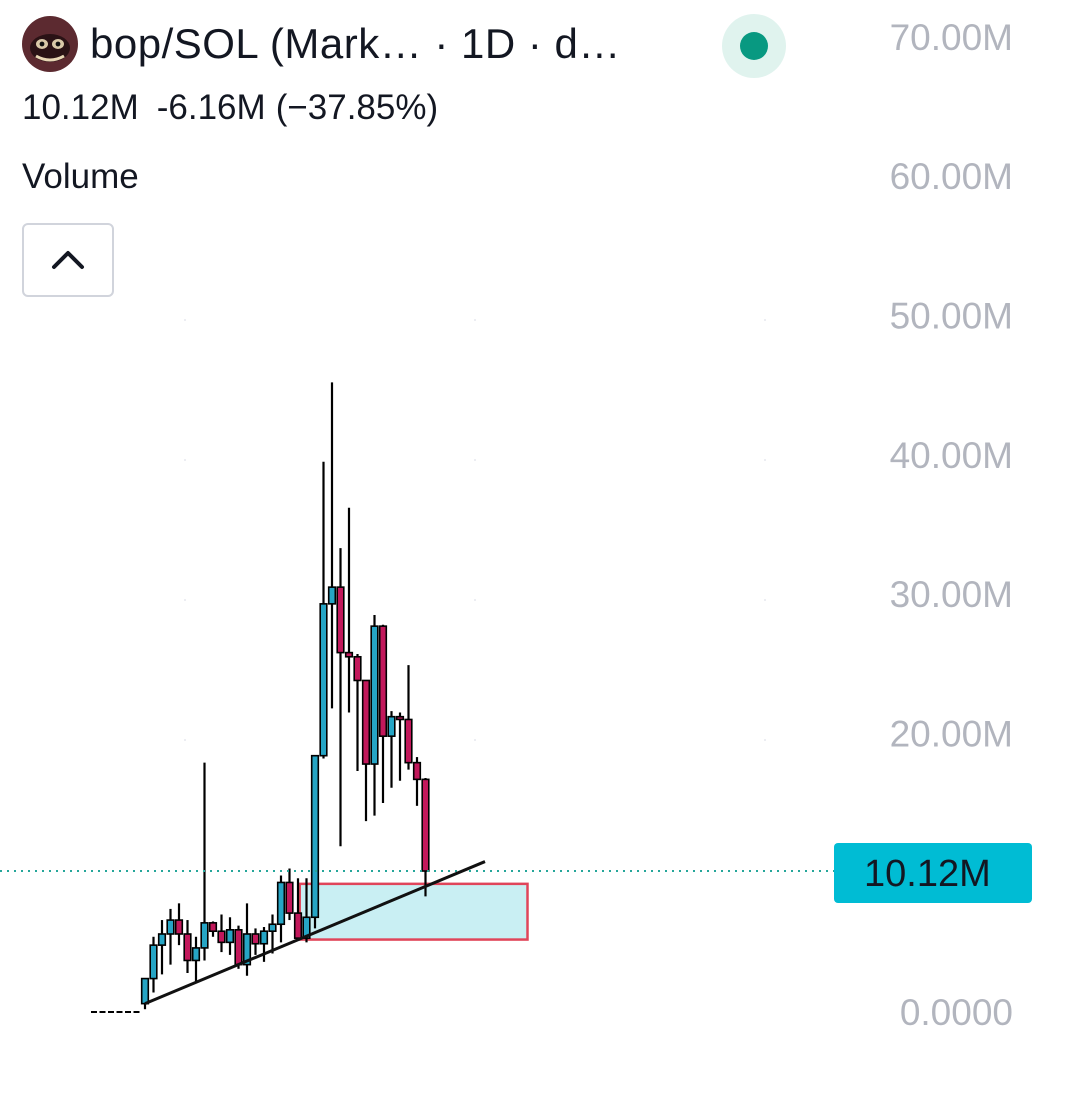 Image resolution: width=1092 pixels, height=1096 pixels. Describe the element at coordinates (357, 107) in the screenshot. I see `change-percent: (−37.85%)` at that location.